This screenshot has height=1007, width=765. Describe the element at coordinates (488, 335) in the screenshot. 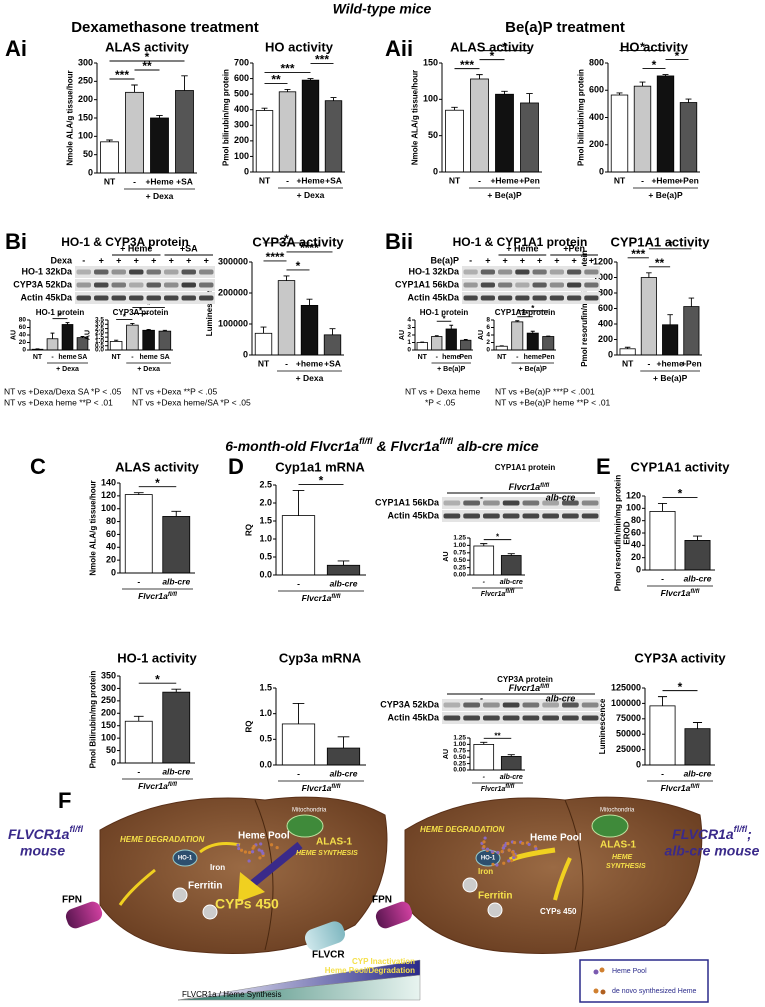

I see `y-tick-label: 4` at that location.